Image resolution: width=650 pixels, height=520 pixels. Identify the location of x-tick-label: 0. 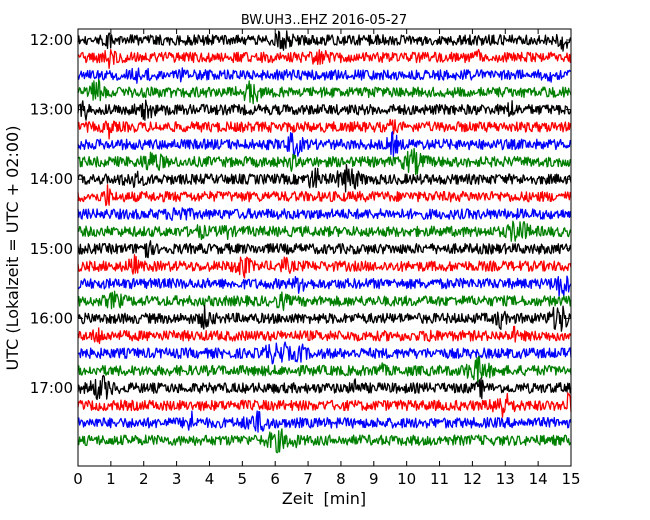
(78, 479).